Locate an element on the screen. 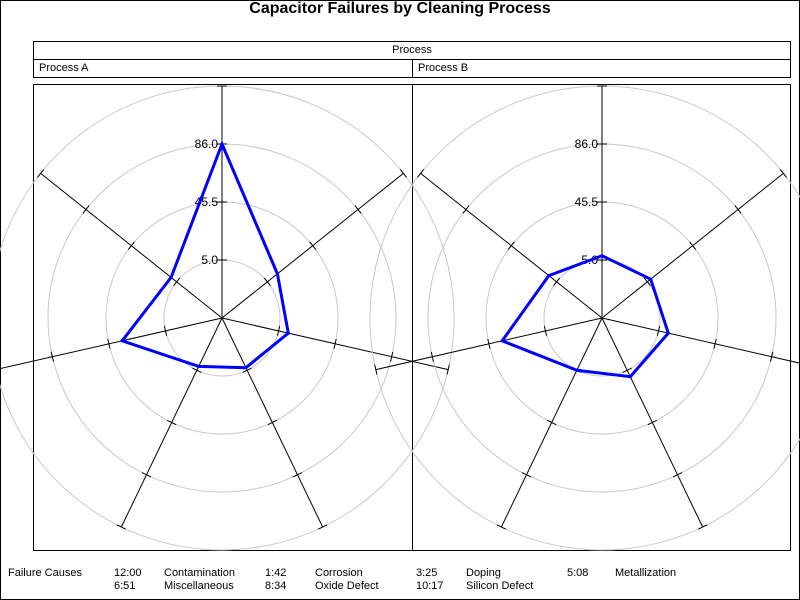 The height and width of the screenshot is (600, 800). legend-item-time: 6:51 is located at coordinates (125, 586).